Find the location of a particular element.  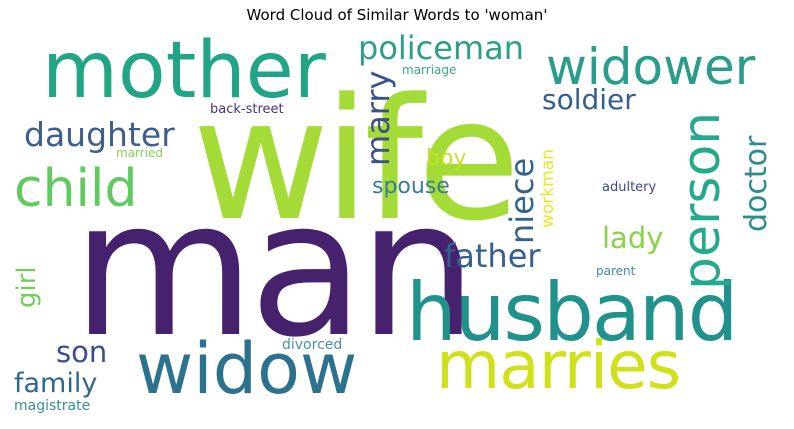

word-girl: girl is located at coordinates (27, 287).